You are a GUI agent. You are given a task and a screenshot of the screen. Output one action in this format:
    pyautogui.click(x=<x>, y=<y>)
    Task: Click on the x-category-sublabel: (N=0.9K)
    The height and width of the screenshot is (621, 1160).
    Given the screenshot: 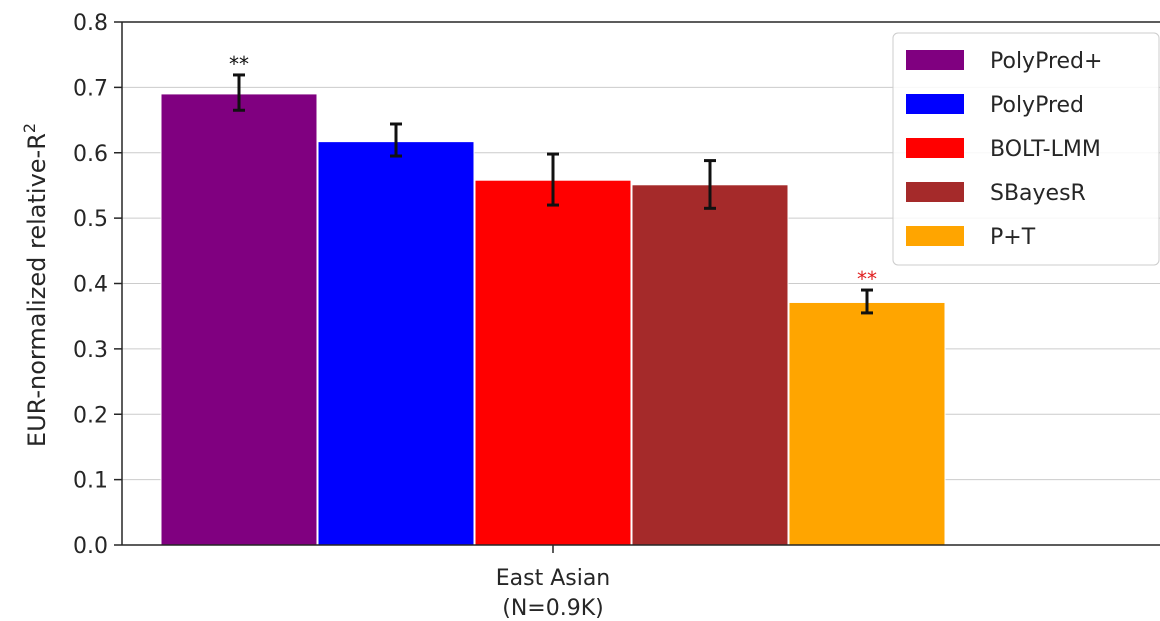 What is the action you would take?
    pyautogui.click(x=552, y=608)
    